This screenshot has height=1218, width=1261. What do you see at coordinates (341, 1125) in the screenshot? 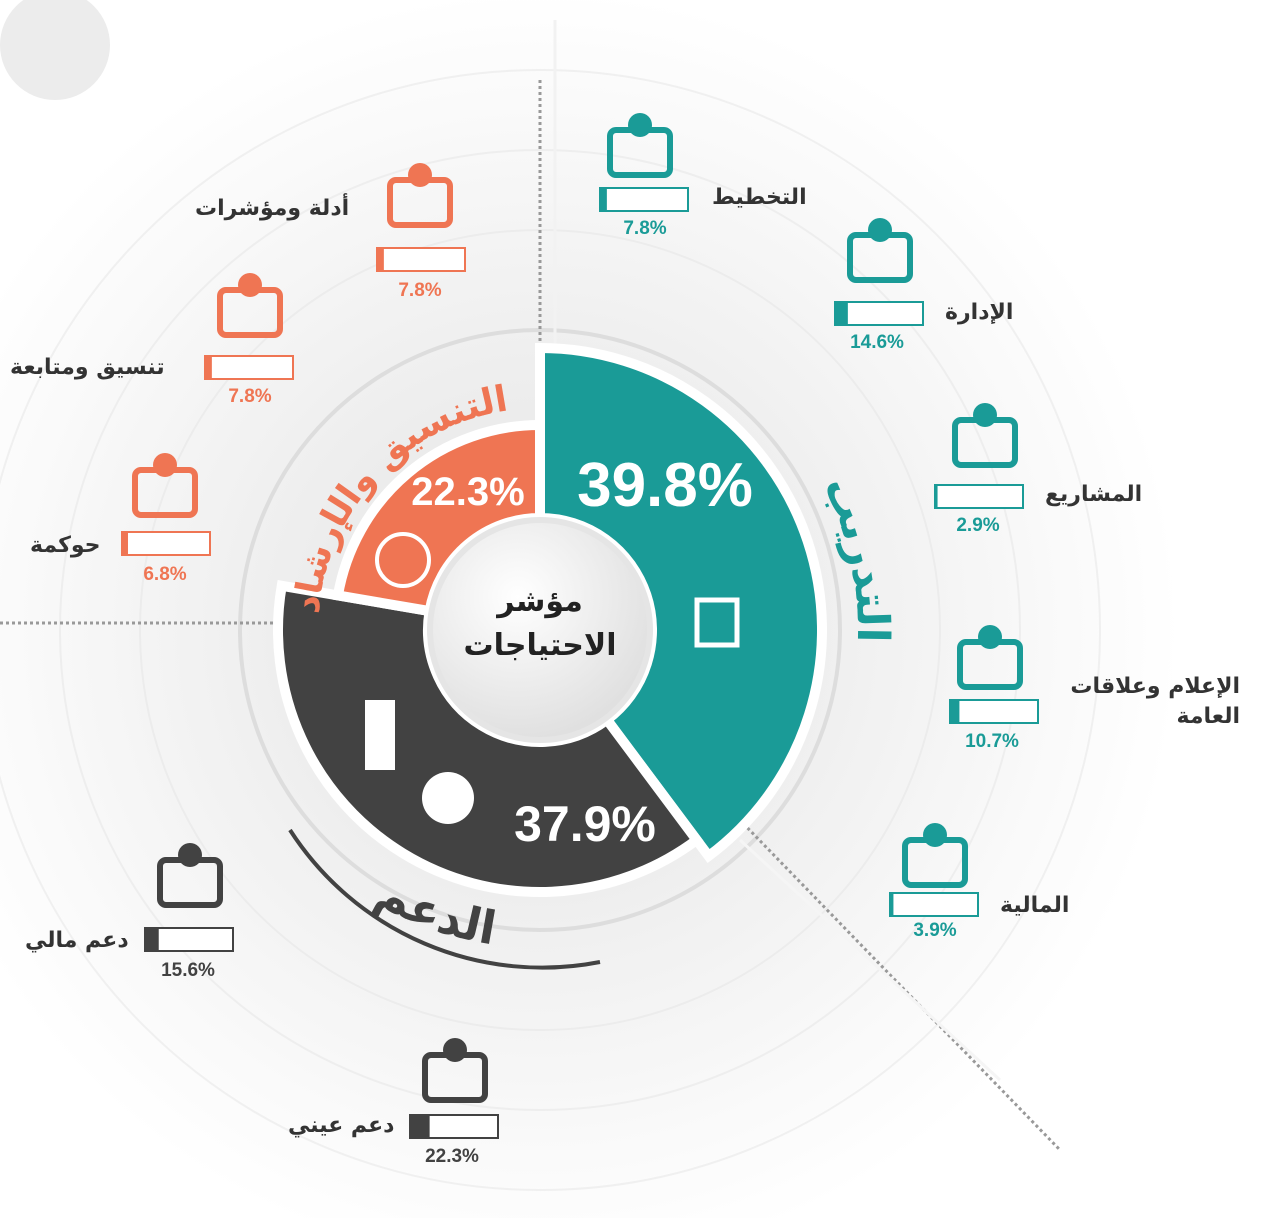
I see `item-name: دعم عيني` at bounding box center [341, 1125].